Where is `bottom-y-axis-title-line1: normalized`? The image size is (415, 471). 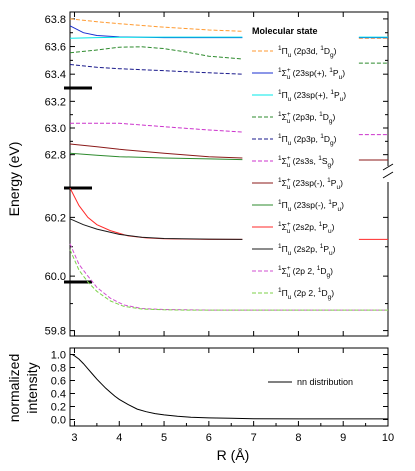 bottom-y-axis-title-line1: normalized is located at coordinates (14, 388).